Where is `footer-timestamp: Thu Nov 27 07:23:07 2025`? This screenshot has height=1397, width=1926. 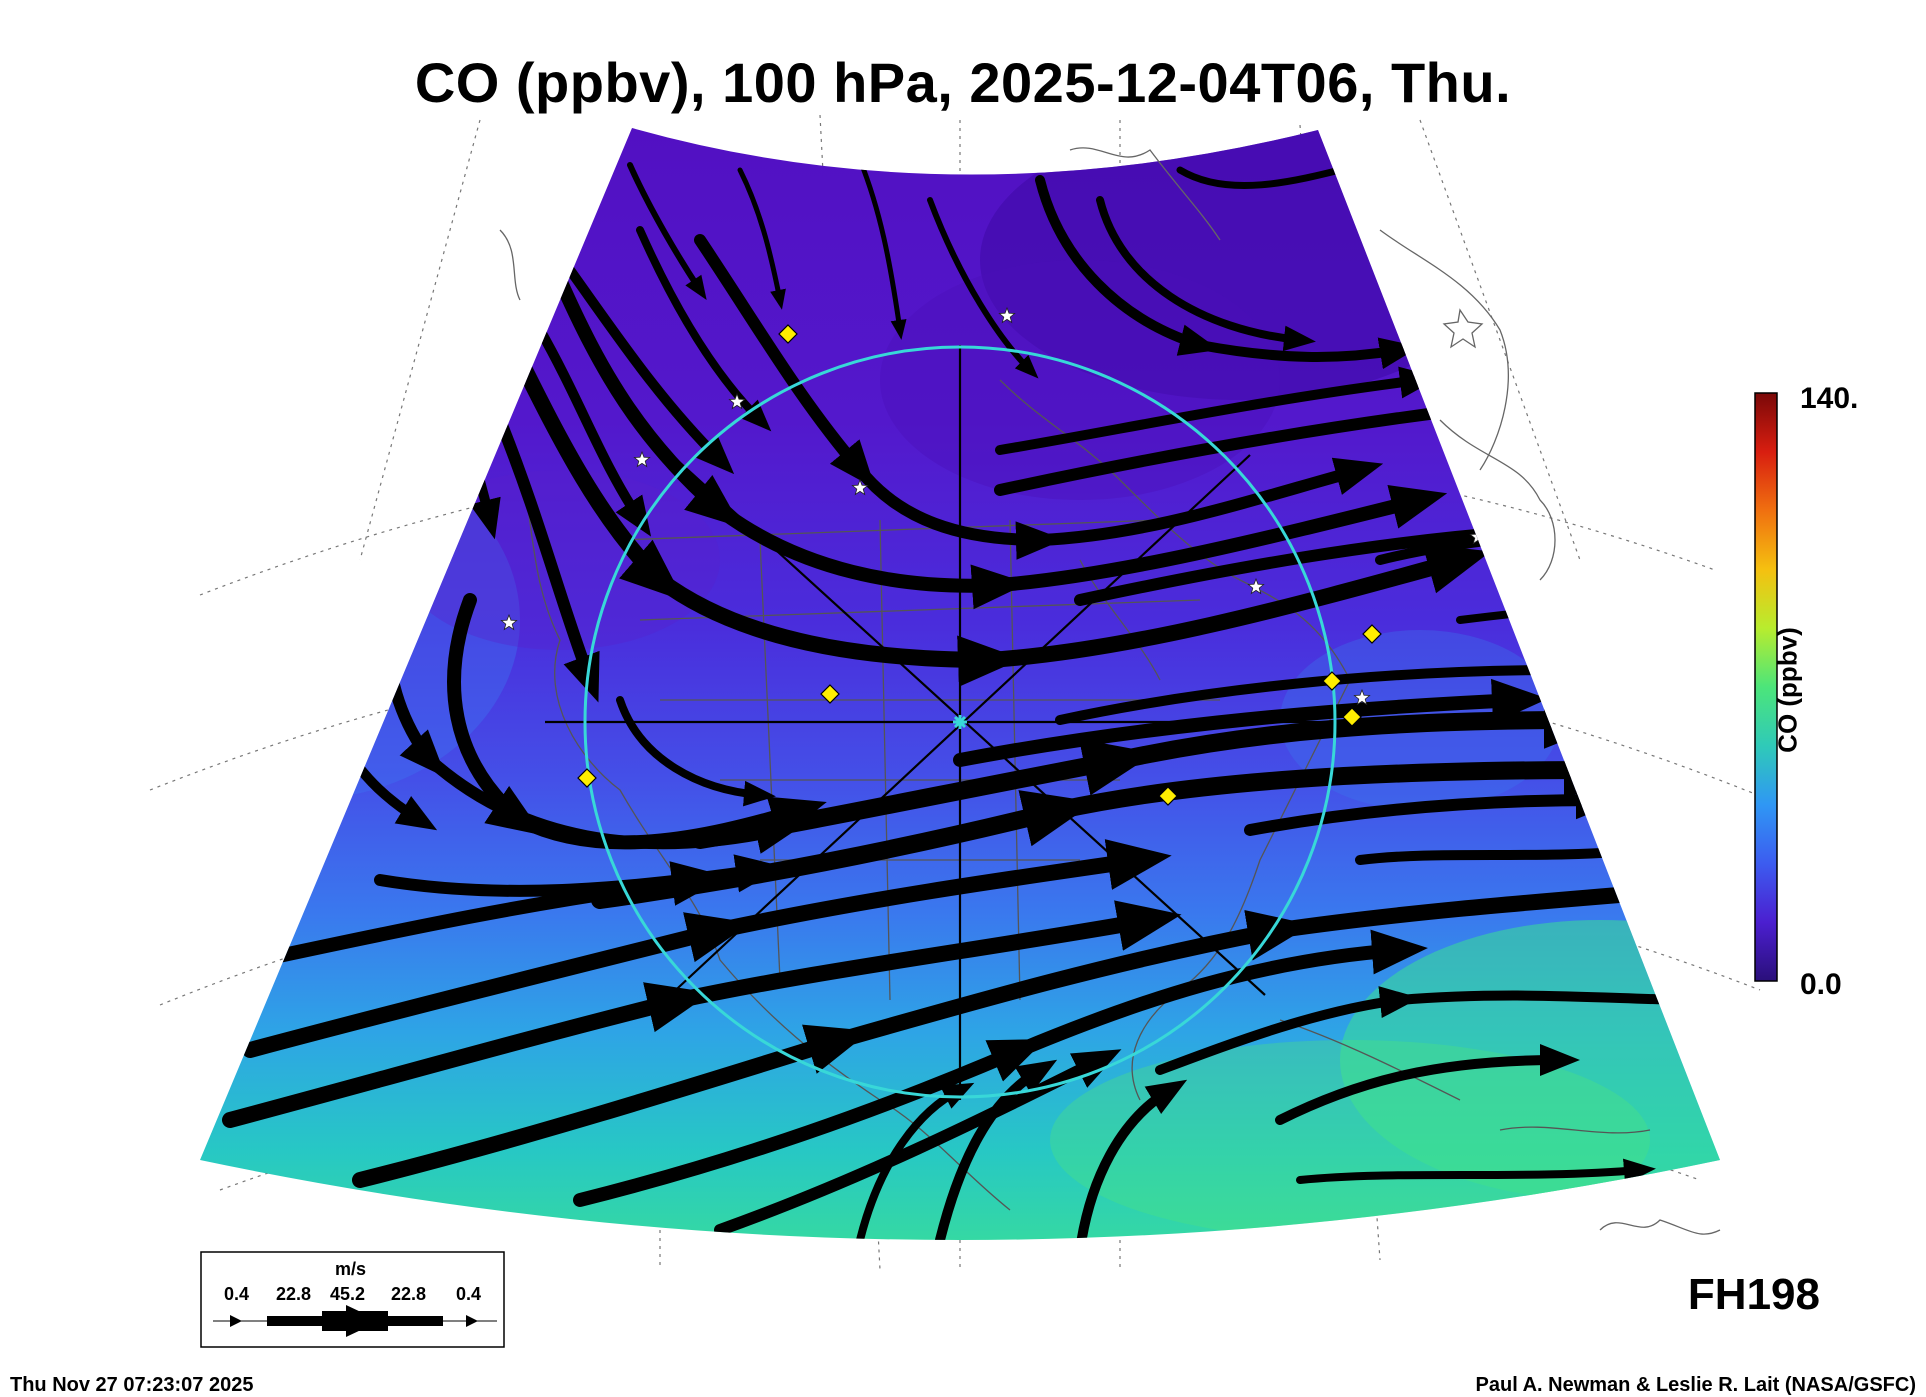 footer-timestamp: Thu Nov 27 07:23:07 2025 is located at coordinates (132, 1385).